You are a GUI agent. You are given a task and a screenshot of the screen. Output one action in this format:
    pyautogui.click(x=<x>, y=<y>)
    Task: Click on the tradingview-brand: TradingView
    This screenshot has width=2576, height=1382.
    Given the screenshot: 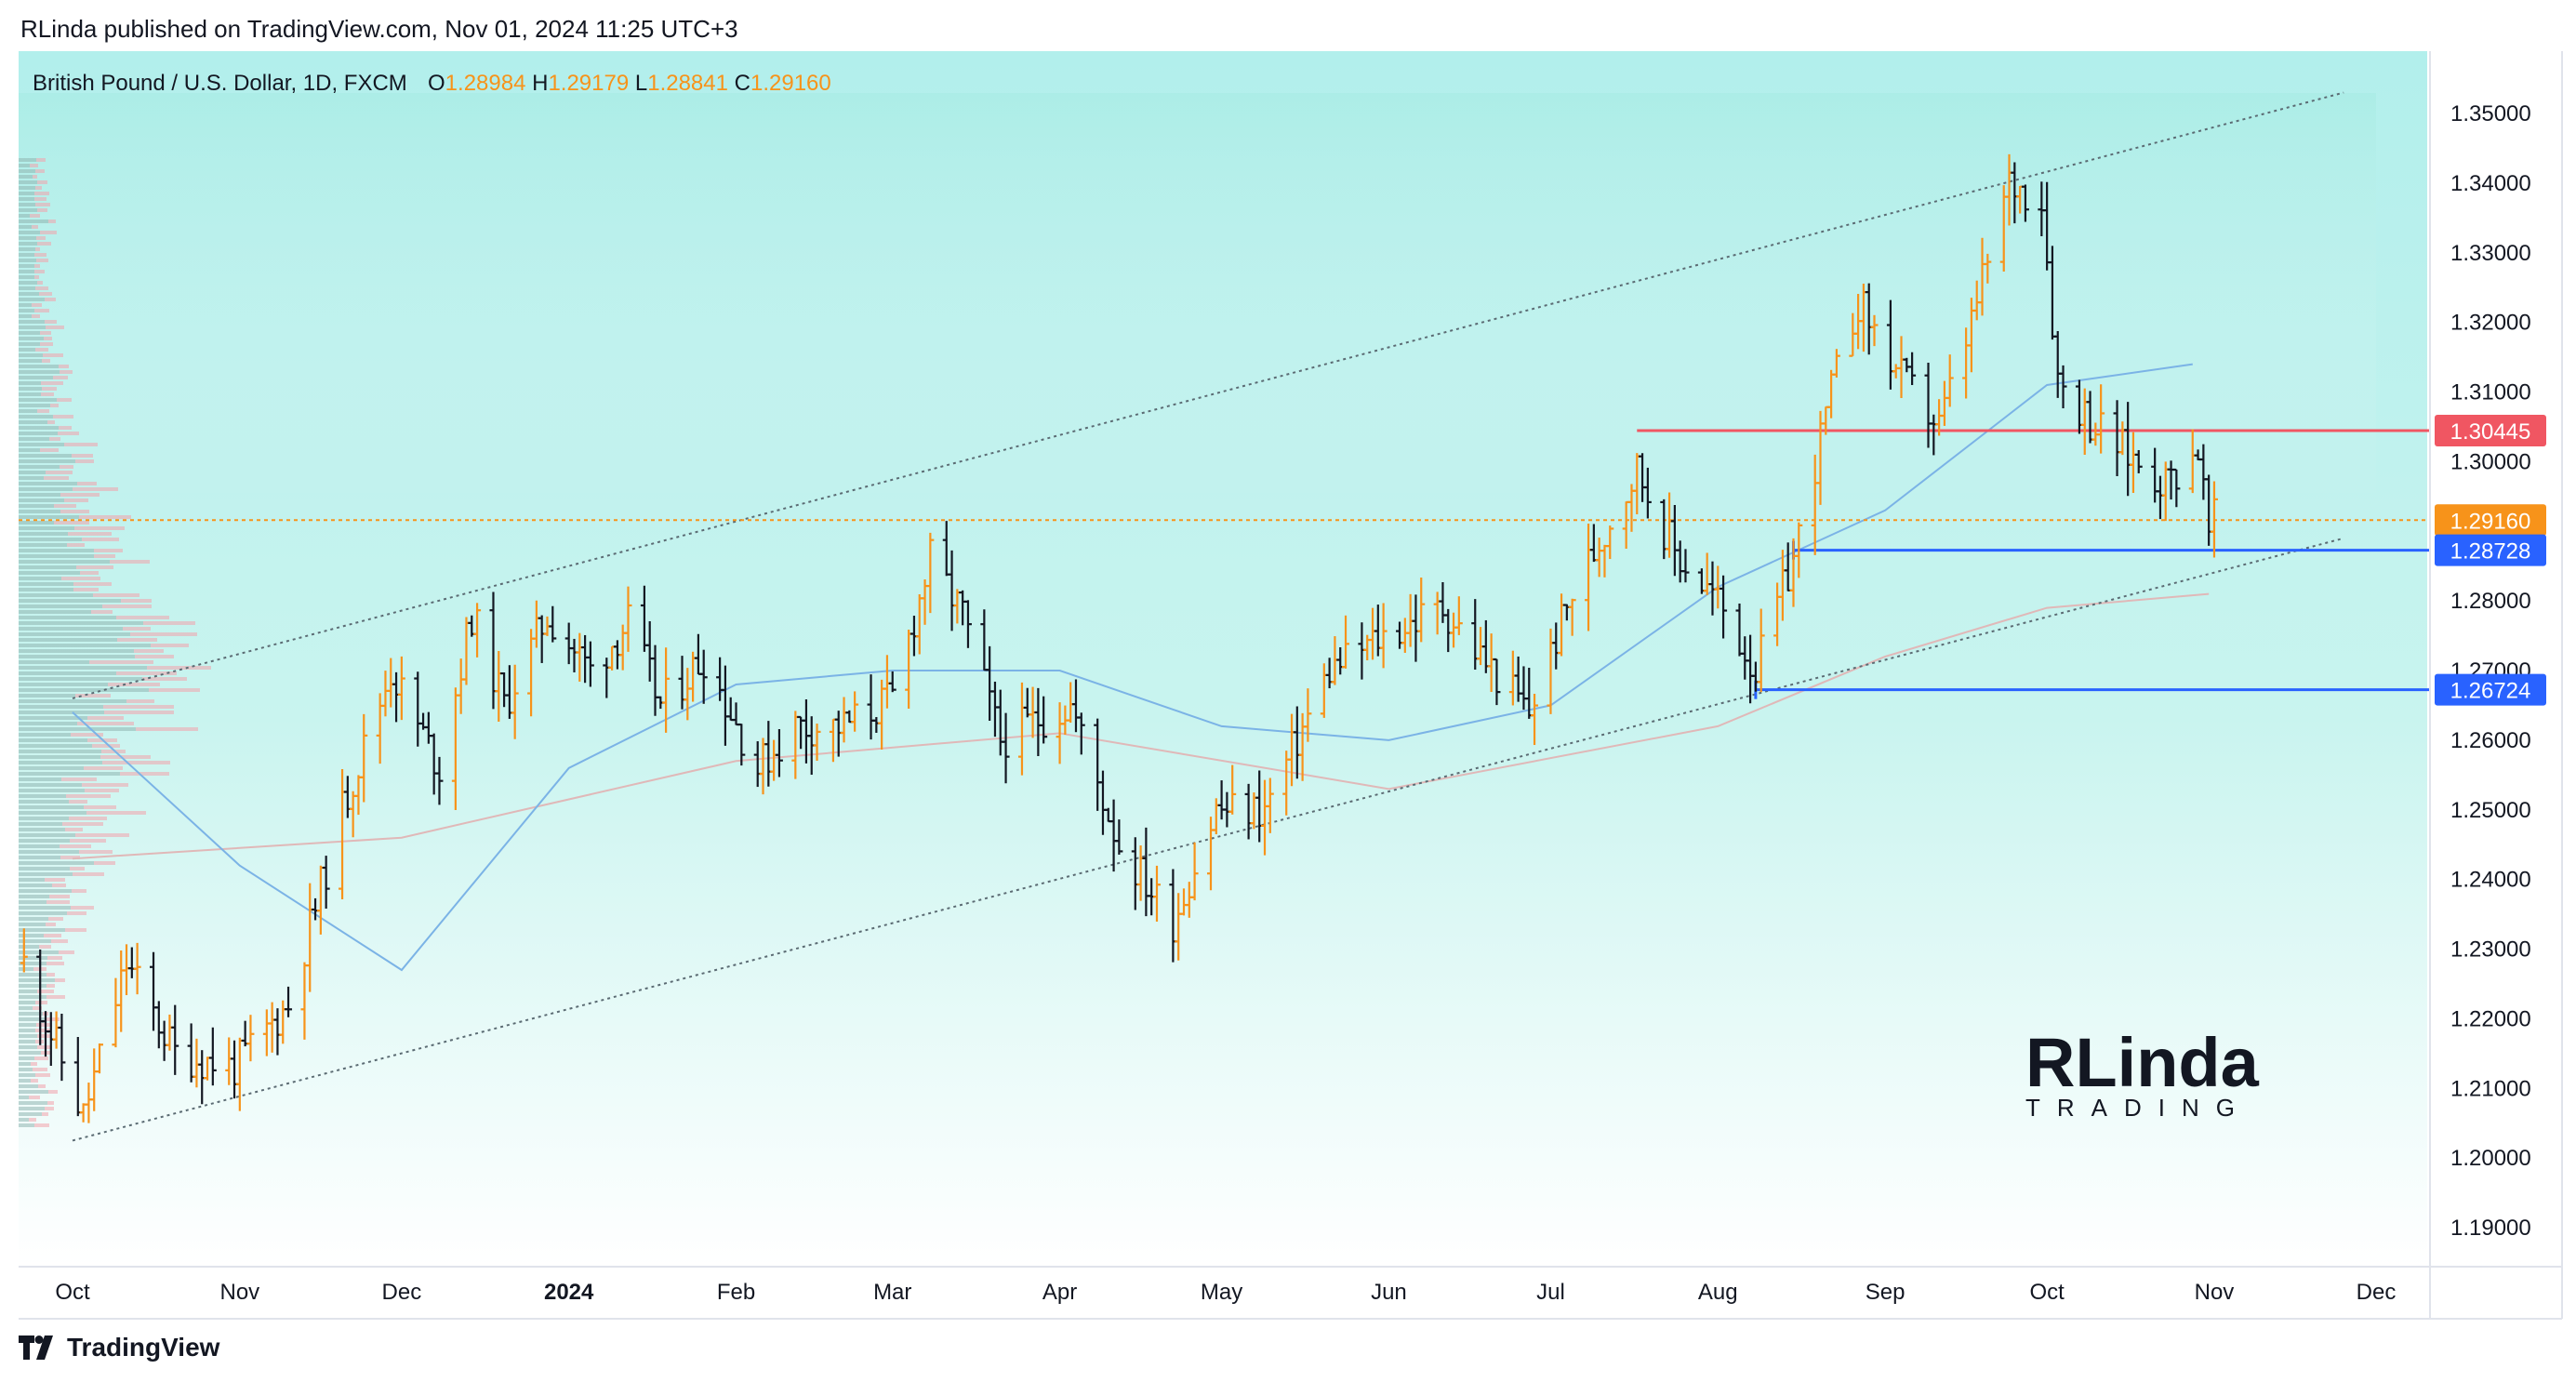 What is the action you would take?
    pyautogui.click(x=119, y=1348)
    